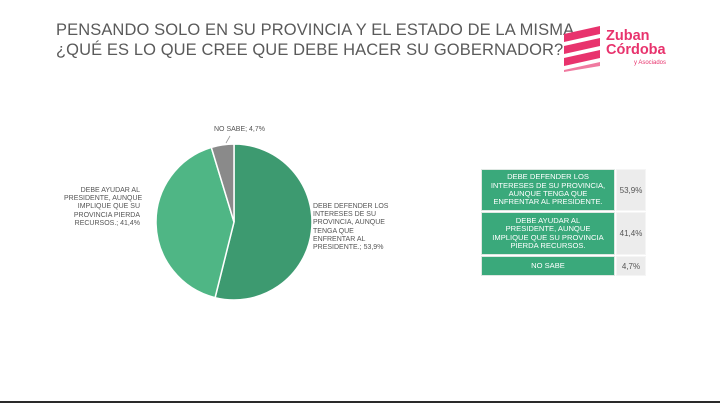  What do you see at coordinates (106, 215) in the screenshot?
I see `data-label-ayudar-line: PROVINCIA PIERDA` at bounding box center [106, 215].